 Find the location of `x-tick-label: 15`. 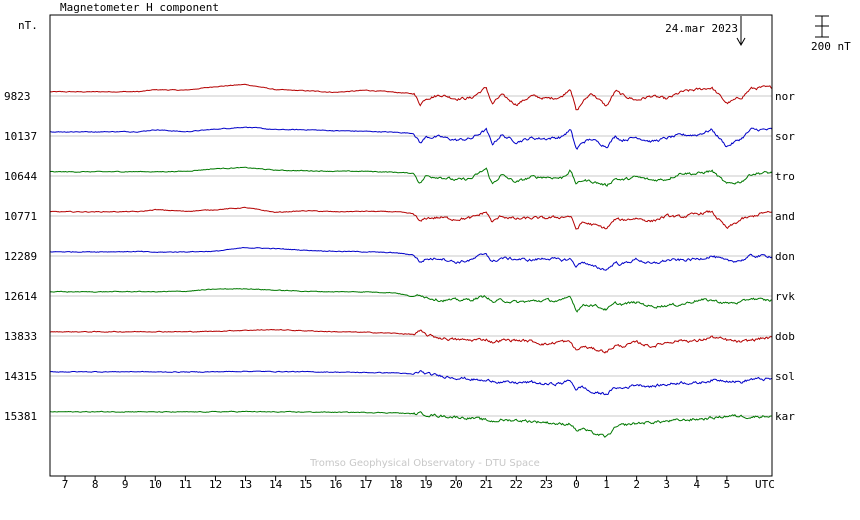

x-tick-label: 15 is located at coordinates (305, 484).